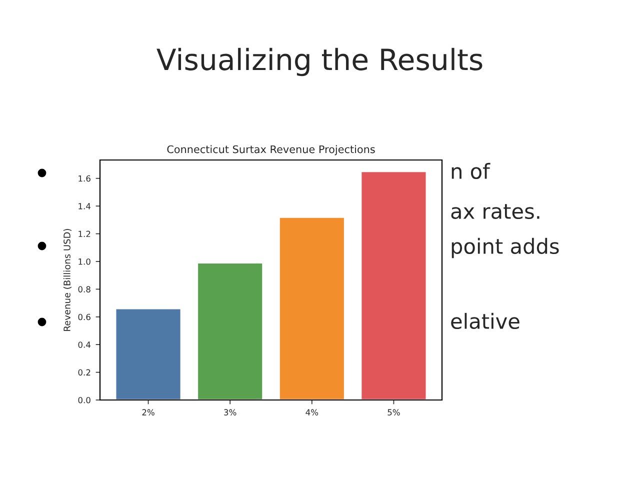 This screenshot has width=640, height=480. I want to click on text: ax rates., so click(495, 212).